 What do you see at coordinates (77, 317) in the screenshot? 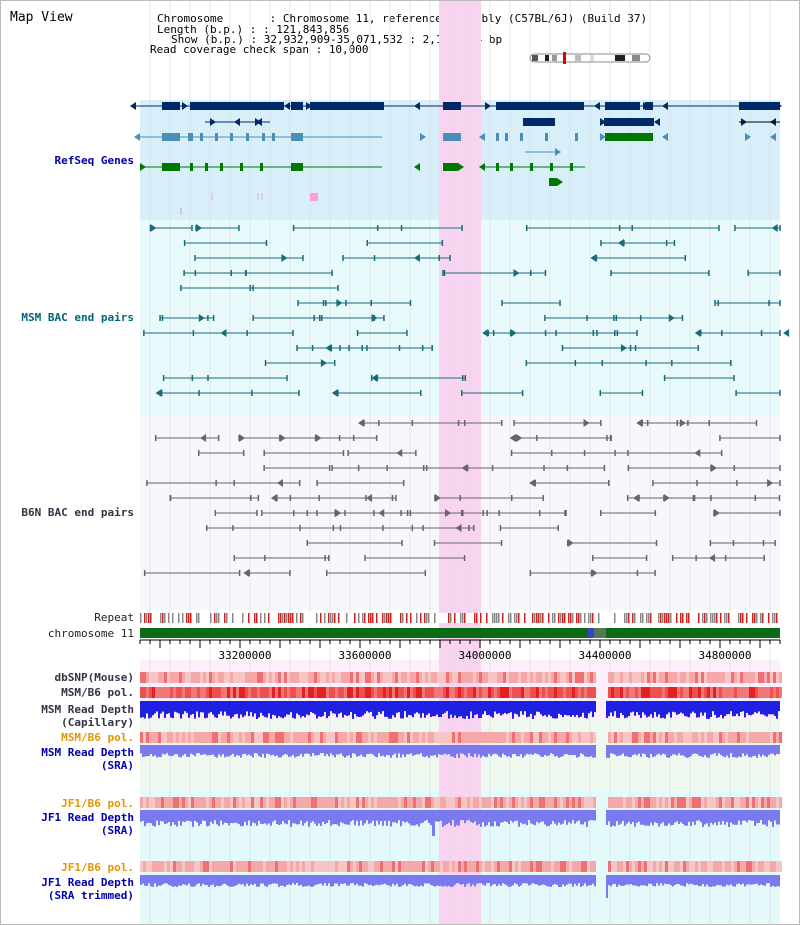
I see `msm-bac-label: MSM BAC end pairs` at bounding box center [77, 317].